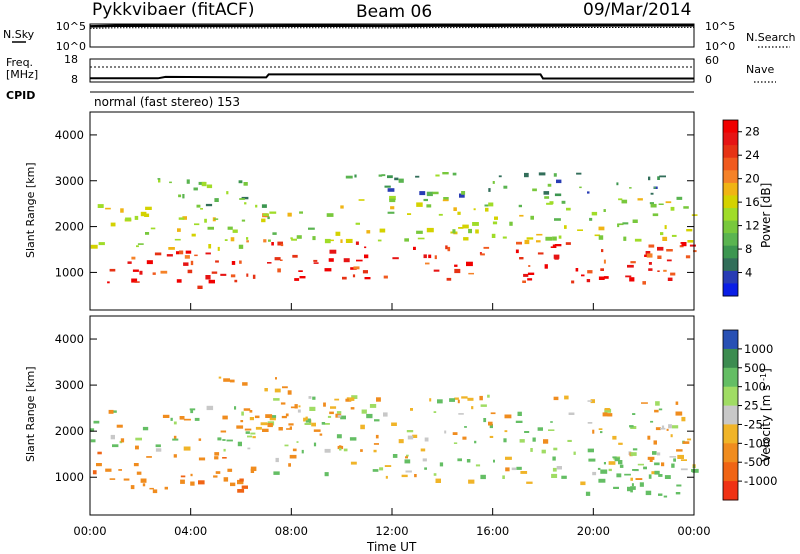  I want to click on nsky-tick-low: 10^0, so click(71, 46).